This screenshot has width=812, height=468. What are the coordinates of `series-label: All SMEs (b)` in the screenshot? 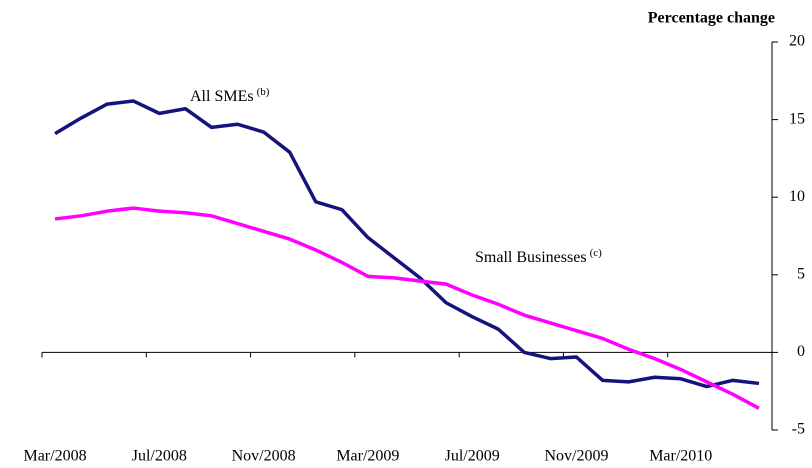 It's located at (230, 95).